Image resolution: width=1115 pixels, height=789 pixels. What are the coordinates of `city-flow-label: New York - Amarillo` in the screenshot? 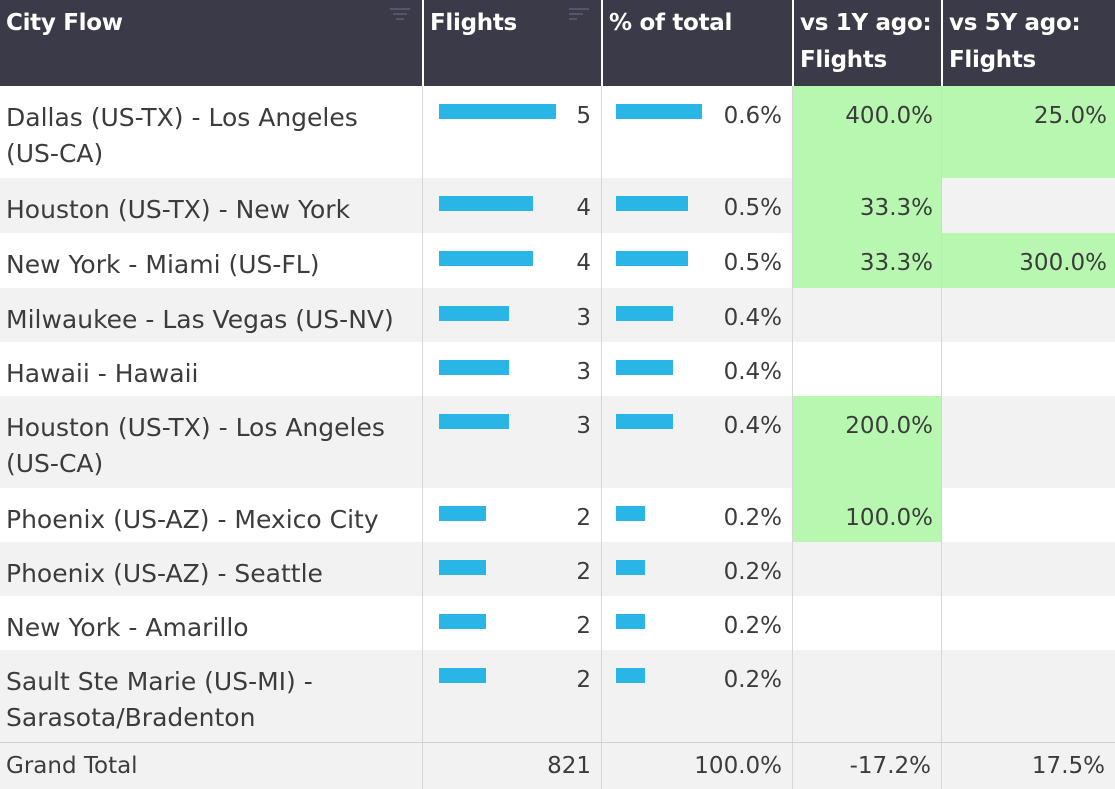 It's located at (127, 627).